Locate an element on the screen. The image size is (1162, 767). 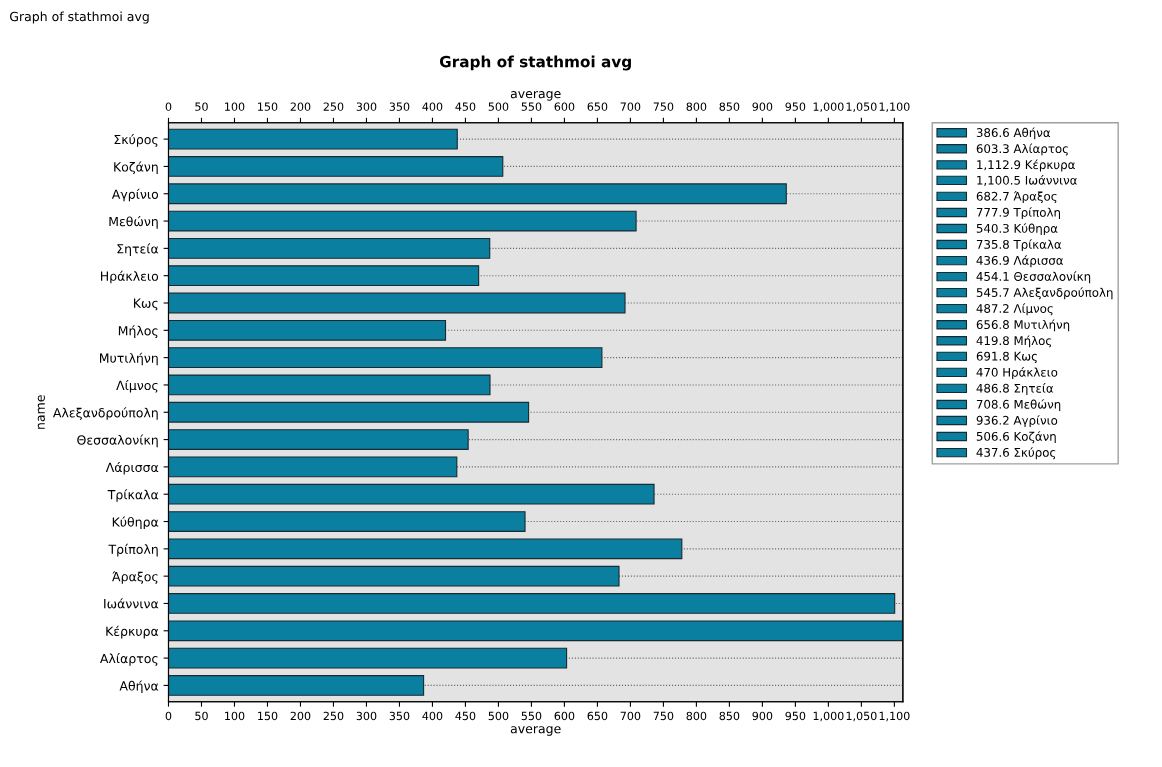
legend-label: 777.9 Τρίπολη is located at coordinates (1018, 213).